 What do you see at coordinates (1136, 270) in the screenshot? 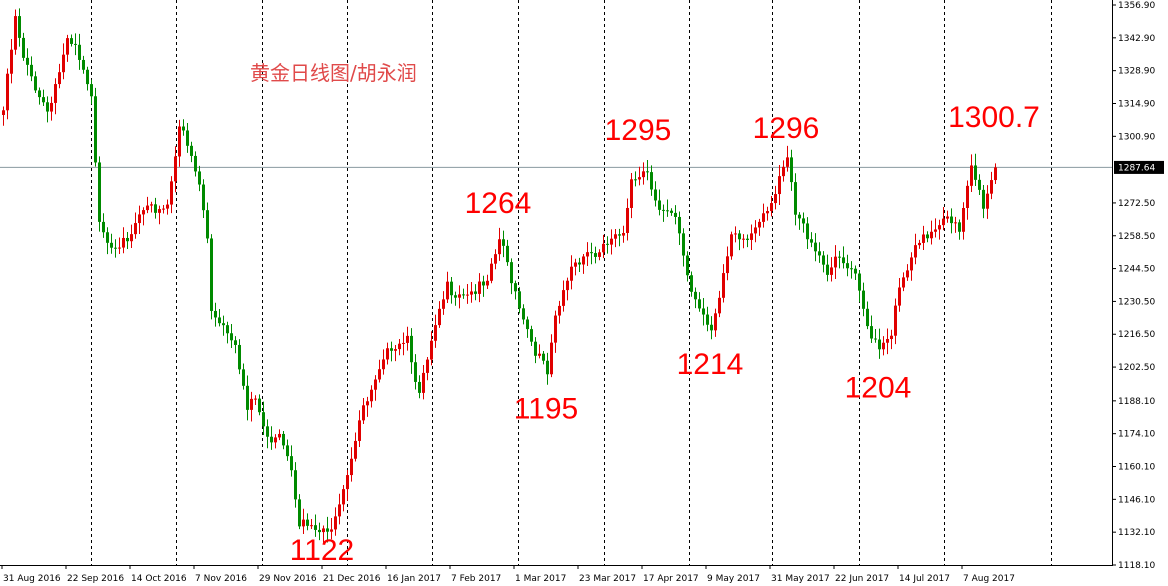
I see `y-tick-label: 1244.50` at bounding box center [1136, 270].